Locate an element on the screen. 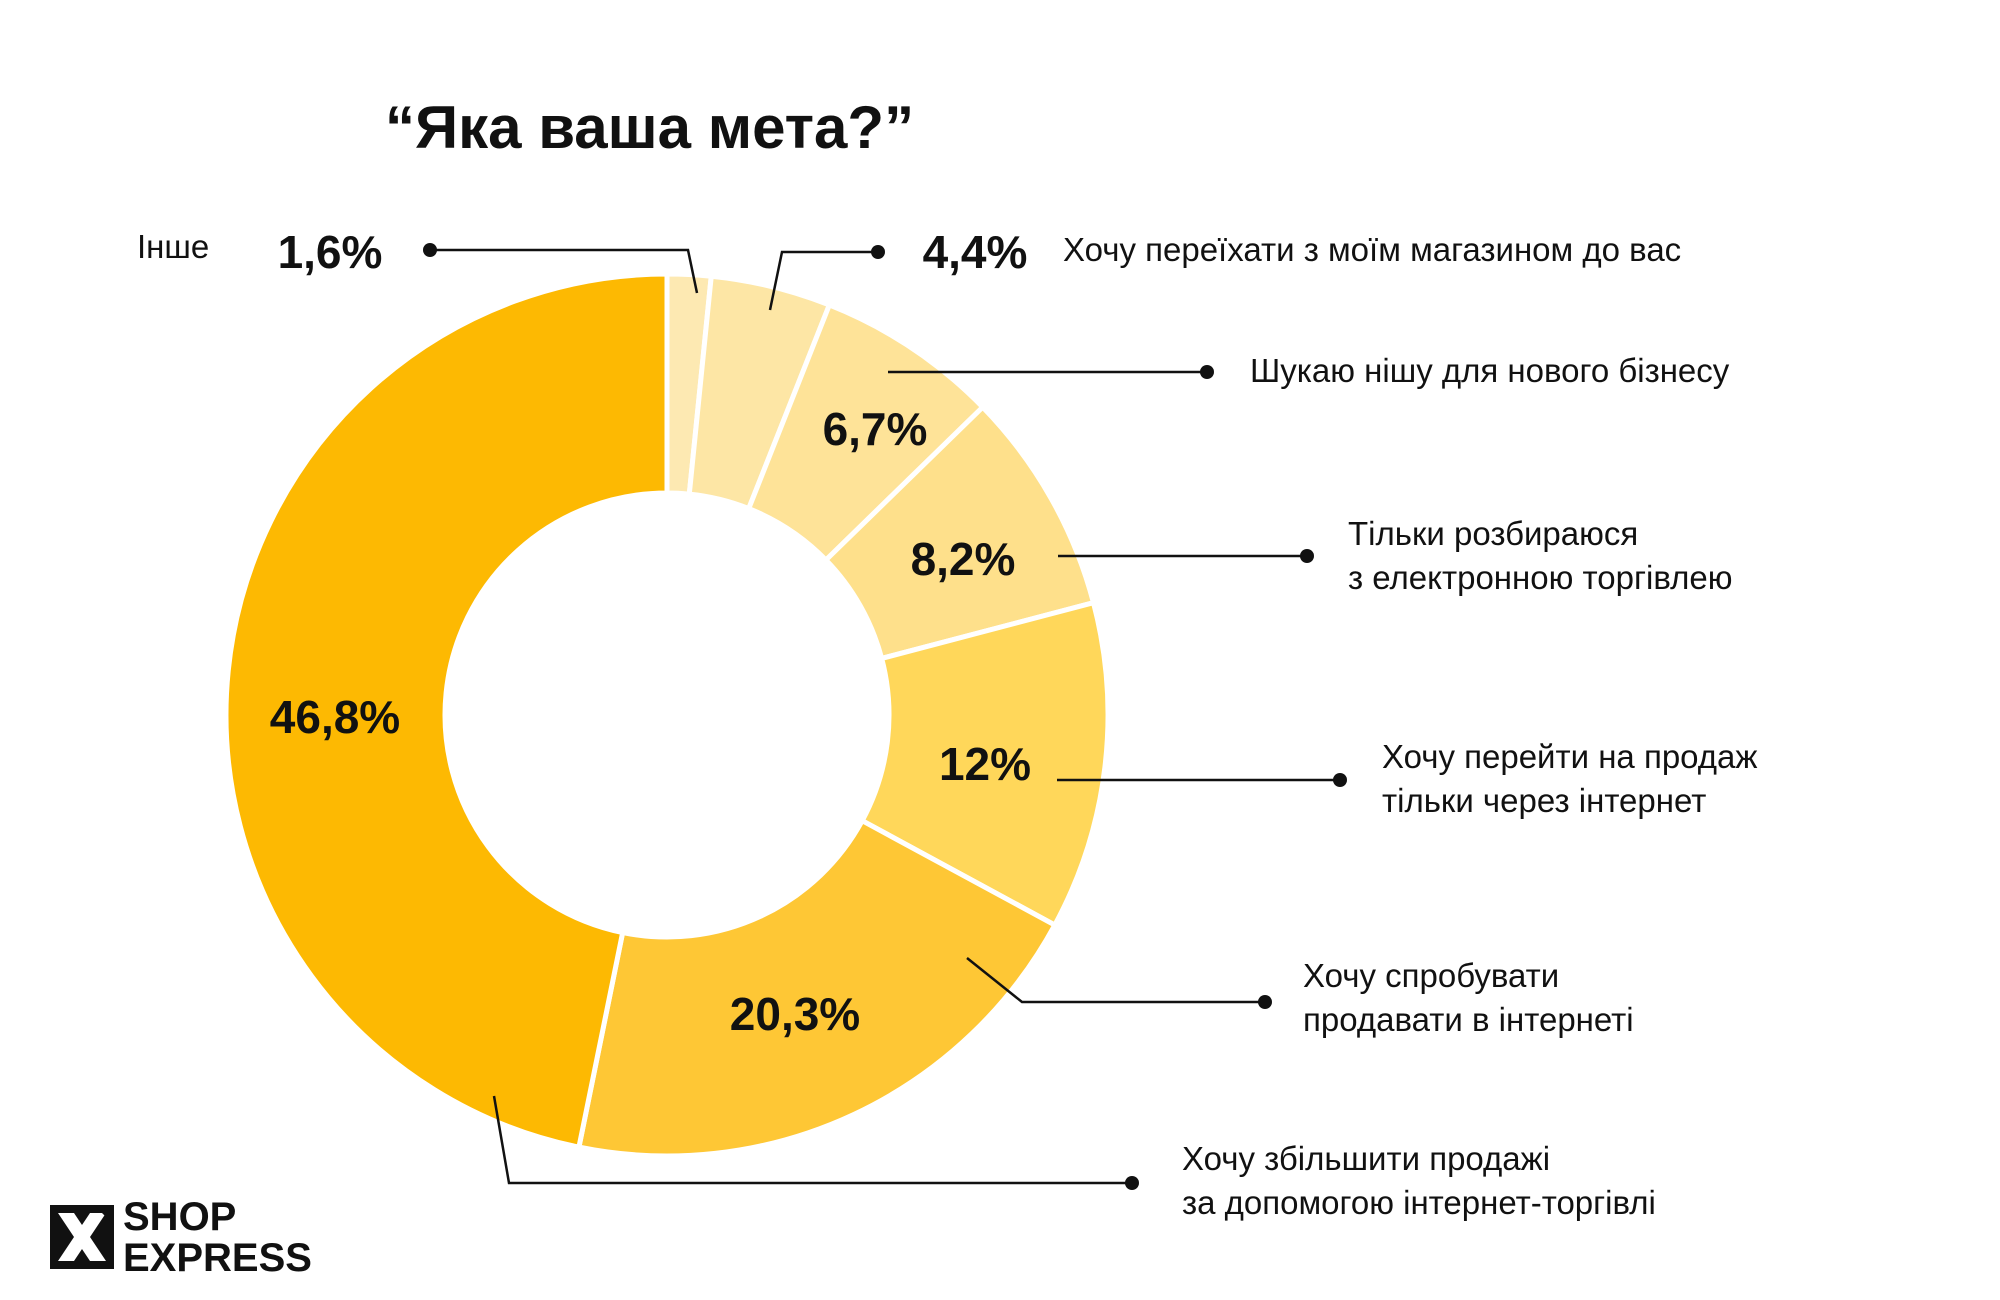 The height and width of the screenshot is (1300, 2000). percent-label: 20,3% is located at coordinates (795, 1014).